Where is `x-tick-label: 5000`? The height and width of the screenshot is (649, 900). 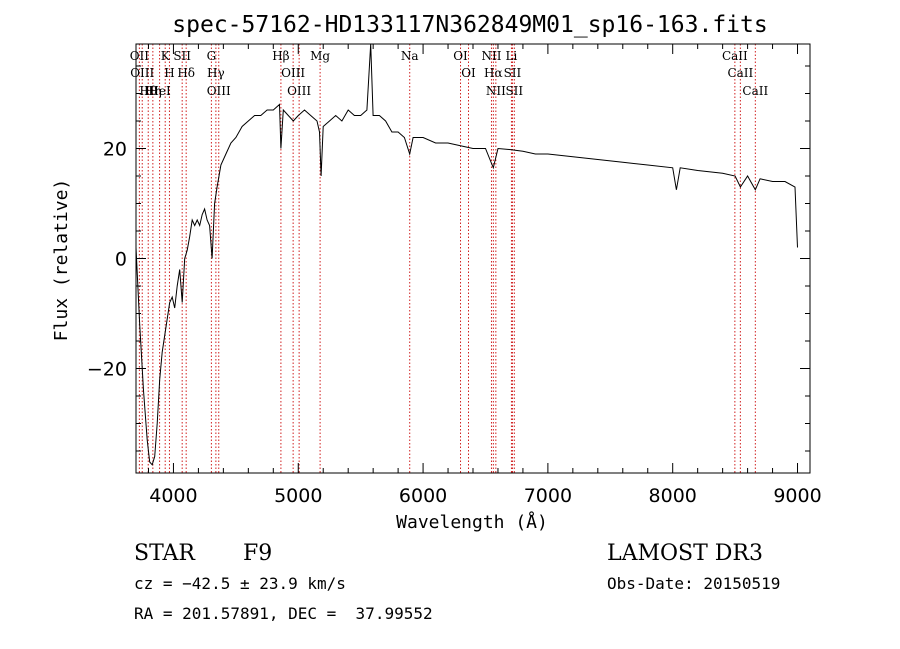 x-tick-label: 5000 is located at coordinates (298, 496).